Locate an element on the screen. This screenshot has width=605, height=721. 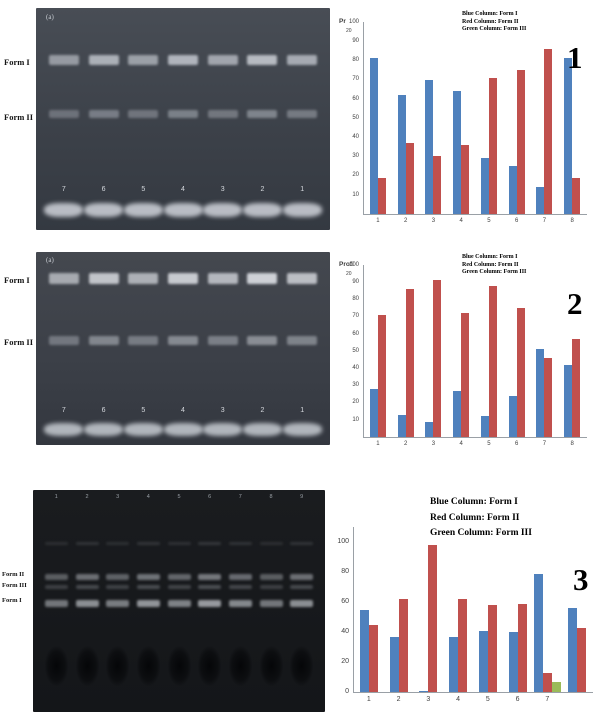
y-axis-subtitle: 20 is located at coordinates (349, 31).